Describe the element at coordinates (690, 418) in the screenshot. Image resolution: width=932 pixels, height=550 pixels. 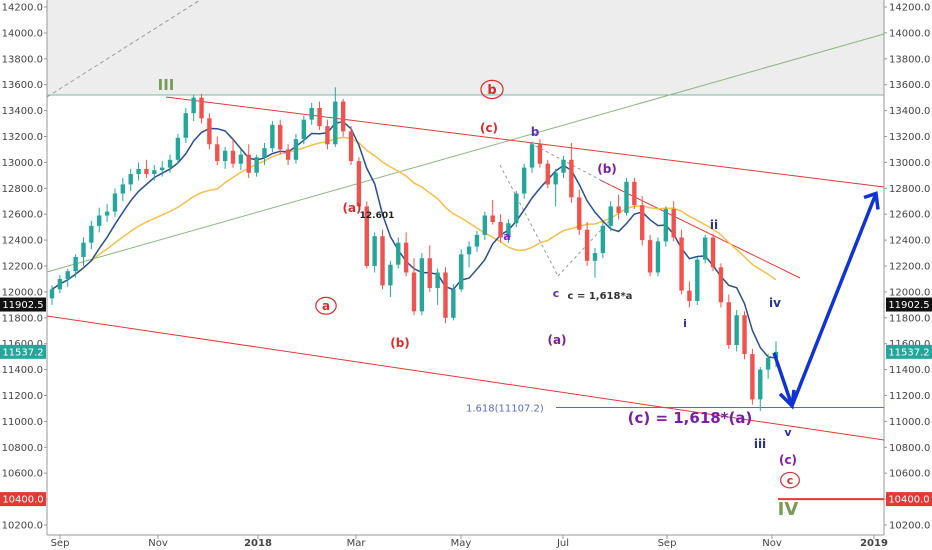
I see `wave-annotation: (c) = 1,618*(a)` at that location.